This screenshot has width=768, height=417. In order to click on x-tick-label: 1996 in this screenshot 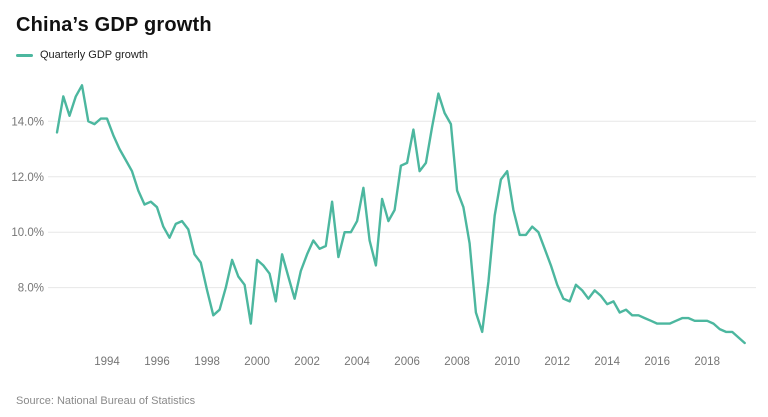, I will do `click(157, 362)`.